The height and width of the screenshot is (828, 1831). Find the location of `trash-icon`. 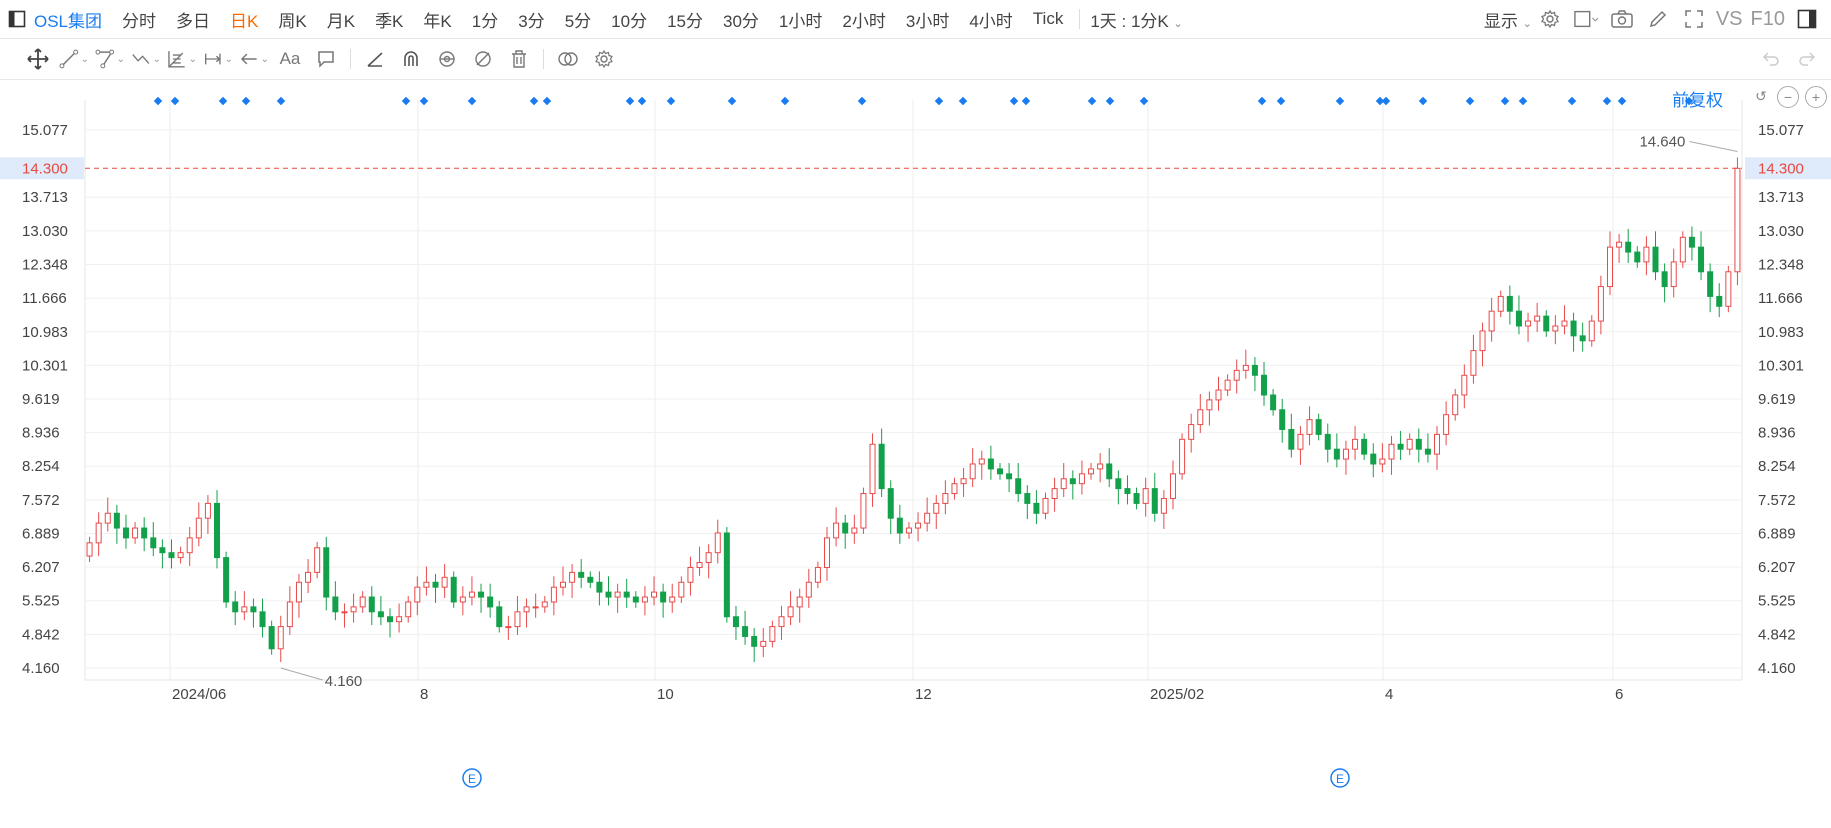

trash-icon is located at coordinates (519, 59).